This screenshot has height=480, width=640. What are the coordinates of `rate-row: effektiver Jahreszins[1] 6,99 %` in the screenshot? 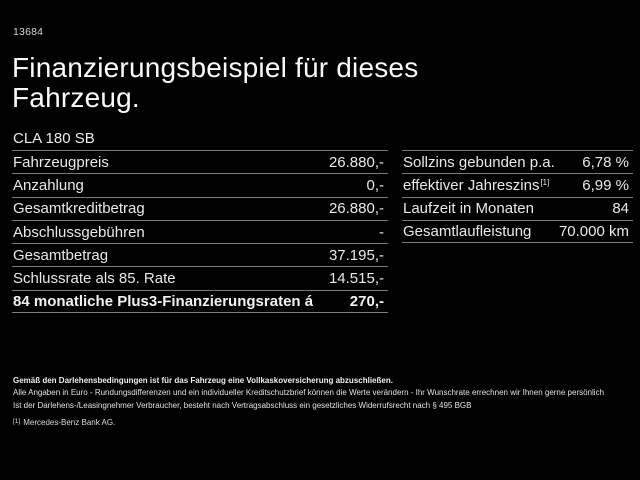 It's located at (517, 184).